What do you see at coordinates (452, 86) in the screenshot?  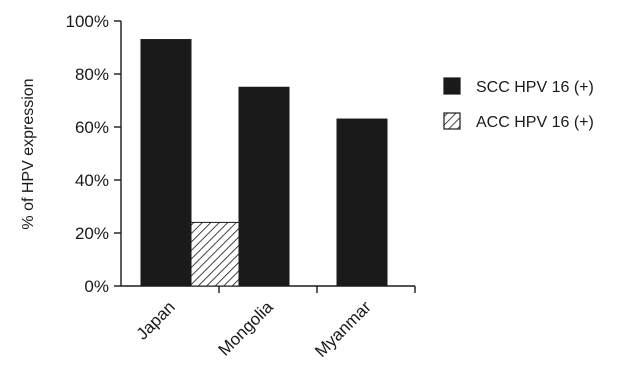 I see `legend-swatch-solid` at bounding box center [452, 86].